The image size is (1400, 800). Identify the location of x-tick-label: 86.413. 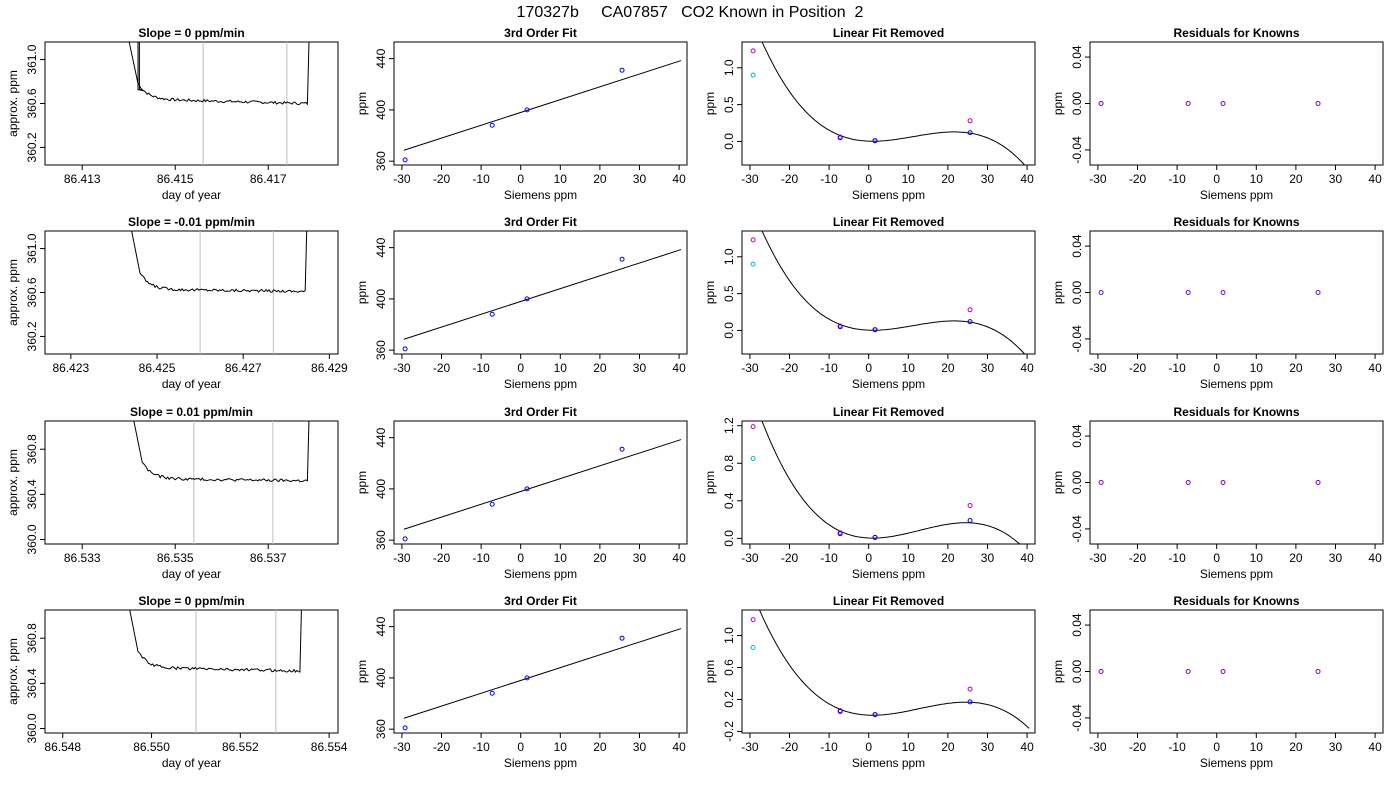
(82, 179).